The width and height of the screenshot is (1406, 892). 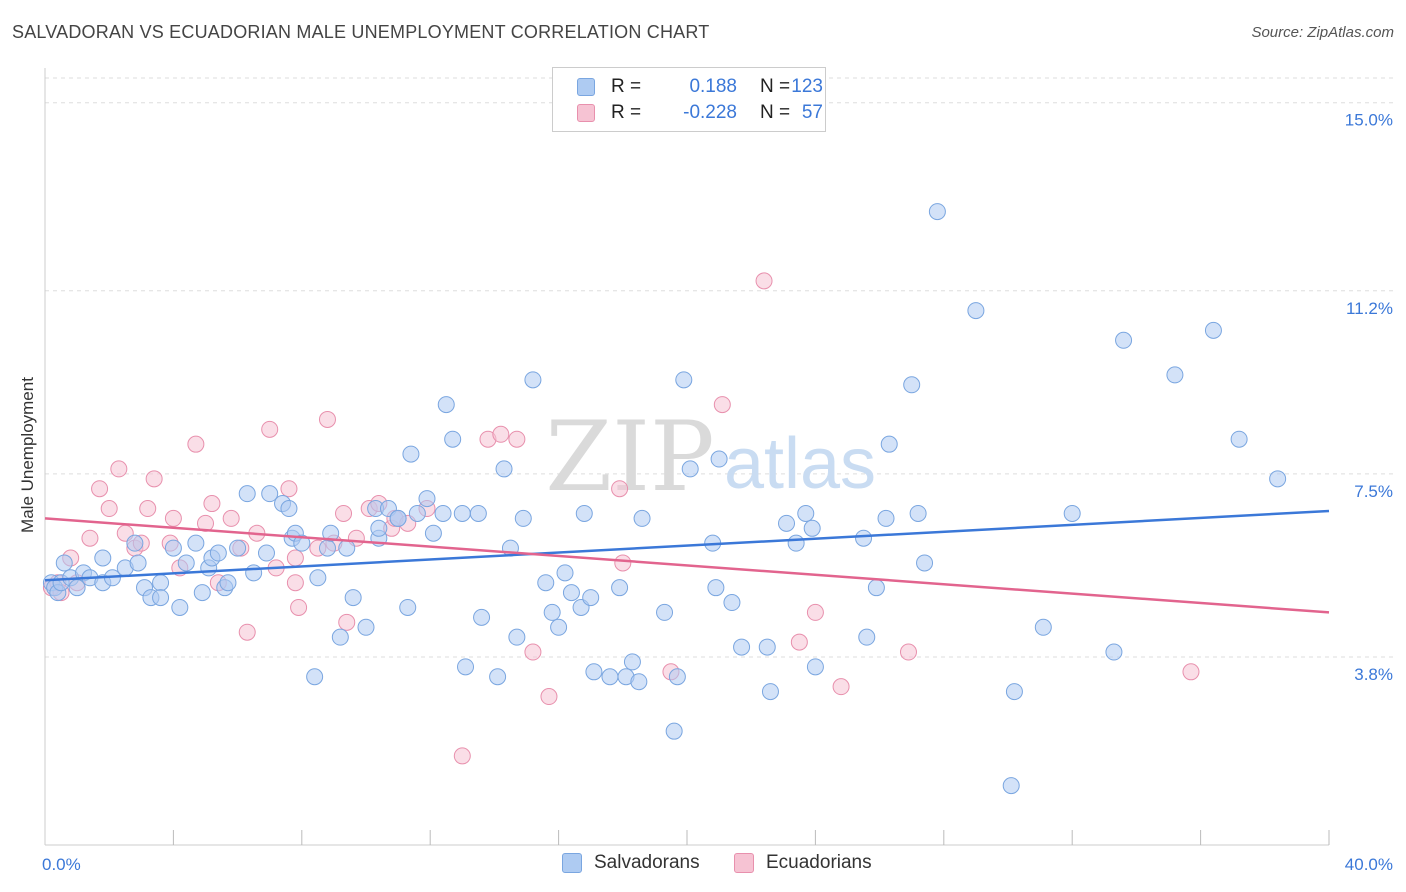 What do you see at coordinates (1373, 674) in the screenshot?
I see `y-tick-label: 3.8%` at bounding box center [1373, 674].